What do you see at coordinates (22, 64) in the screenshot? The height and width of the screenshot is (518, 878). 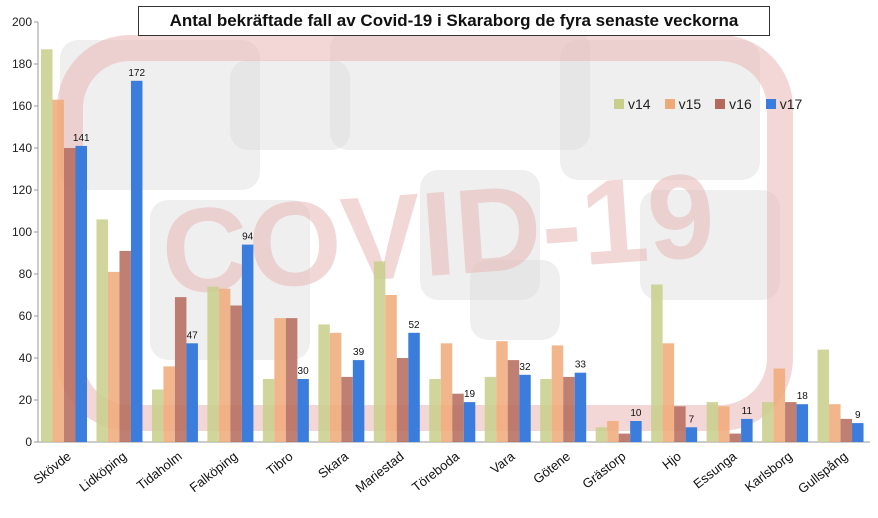 I see `y-tick-label: 180` at bounding box center [22, 64].